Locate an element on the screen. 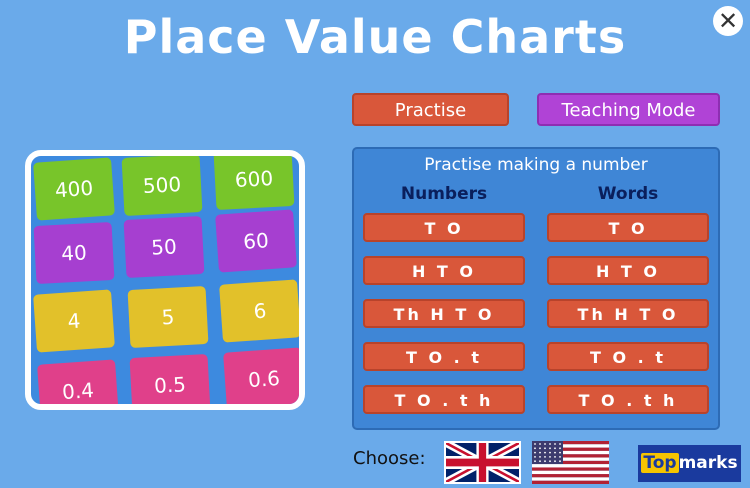 The height and width of the screenshot is (488, 750). place-value-tile: 0.6 is located at coordinates (261, 375).